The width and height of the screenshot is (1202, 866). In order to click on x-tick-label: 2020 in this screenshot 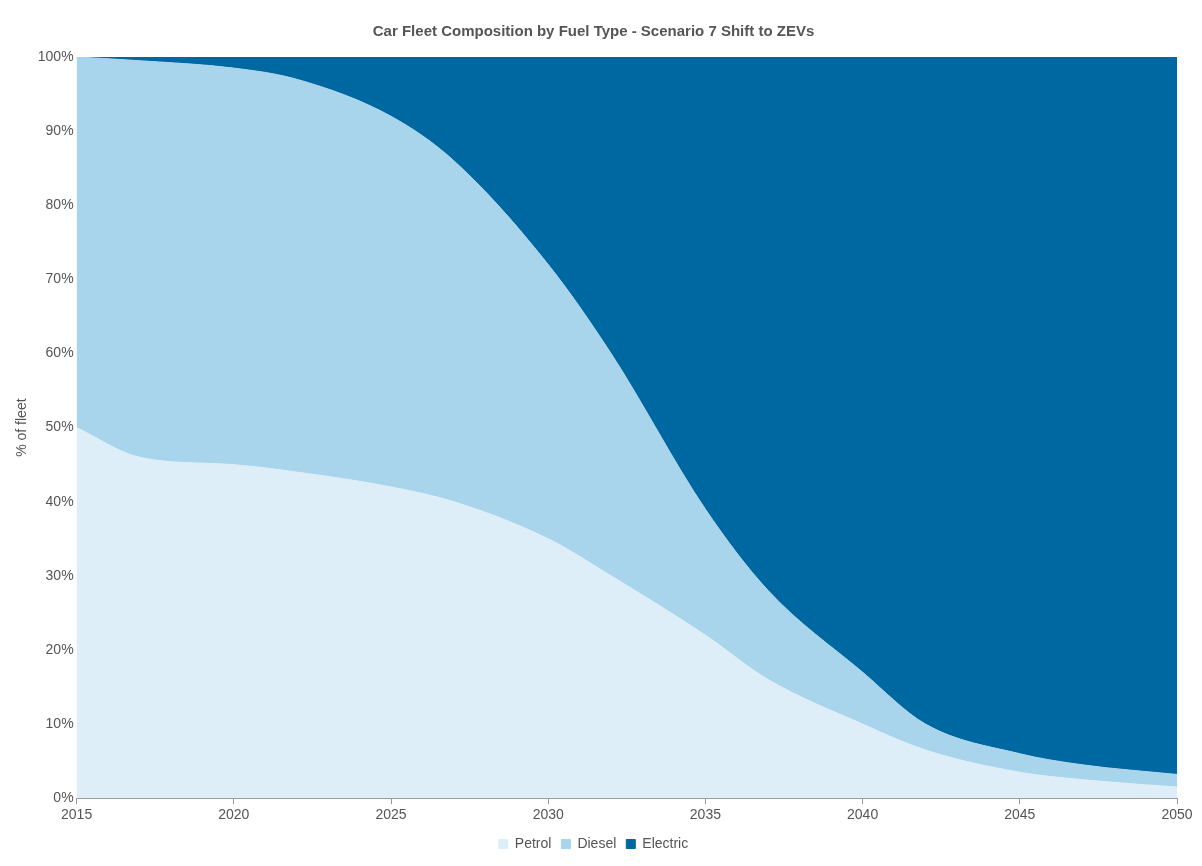, I will do `click(234, 814)`.